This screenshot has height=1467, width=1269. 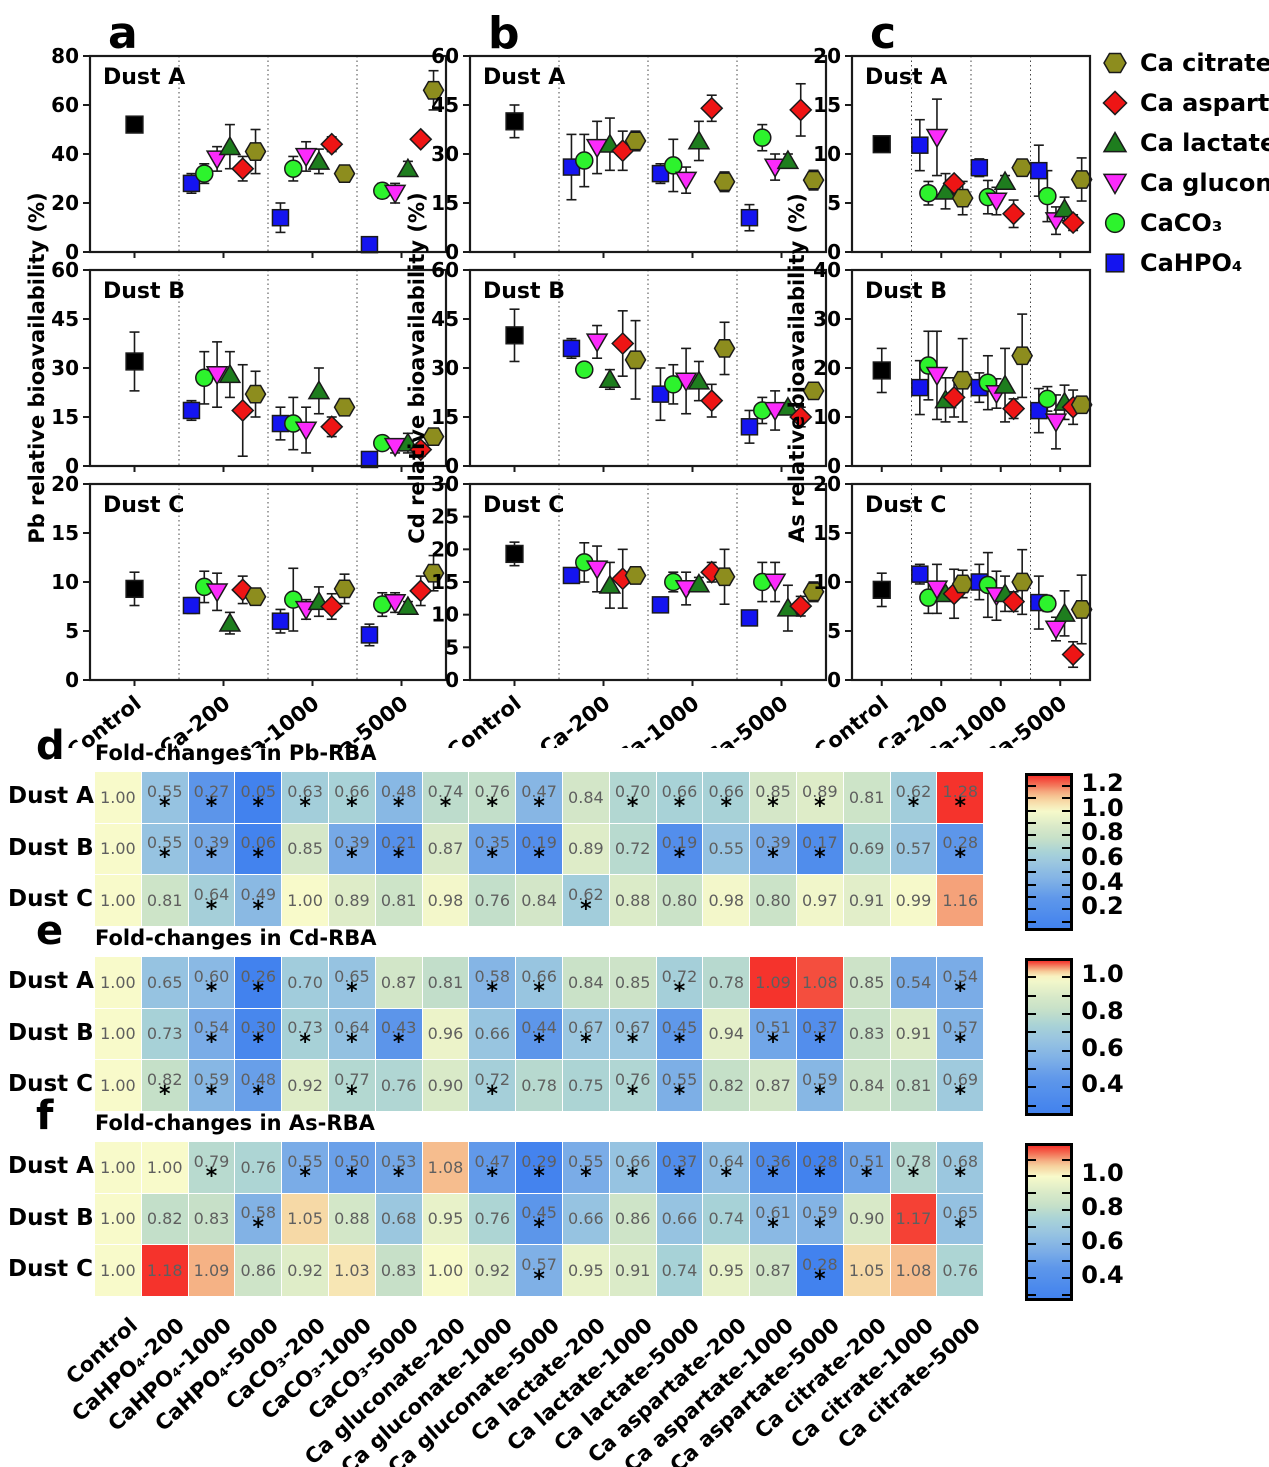 What do you see at coordinates (632, 900) in the screenshot?
I see `heatmap-cell: 0.88` at bounding box center [632, 900].